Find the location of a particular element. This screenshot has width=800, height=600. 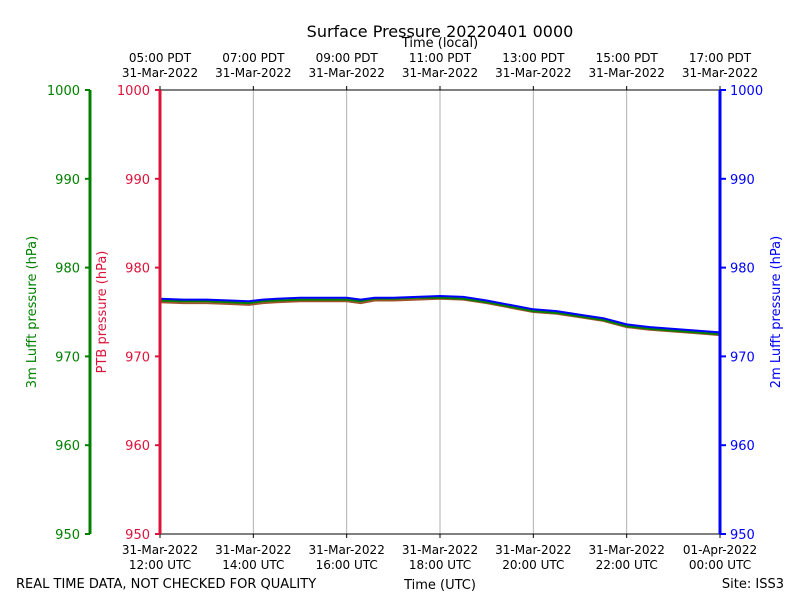

left-outer-axis-label: 3m Lufft pressure (hPa) is located at coordinates (32, 312).